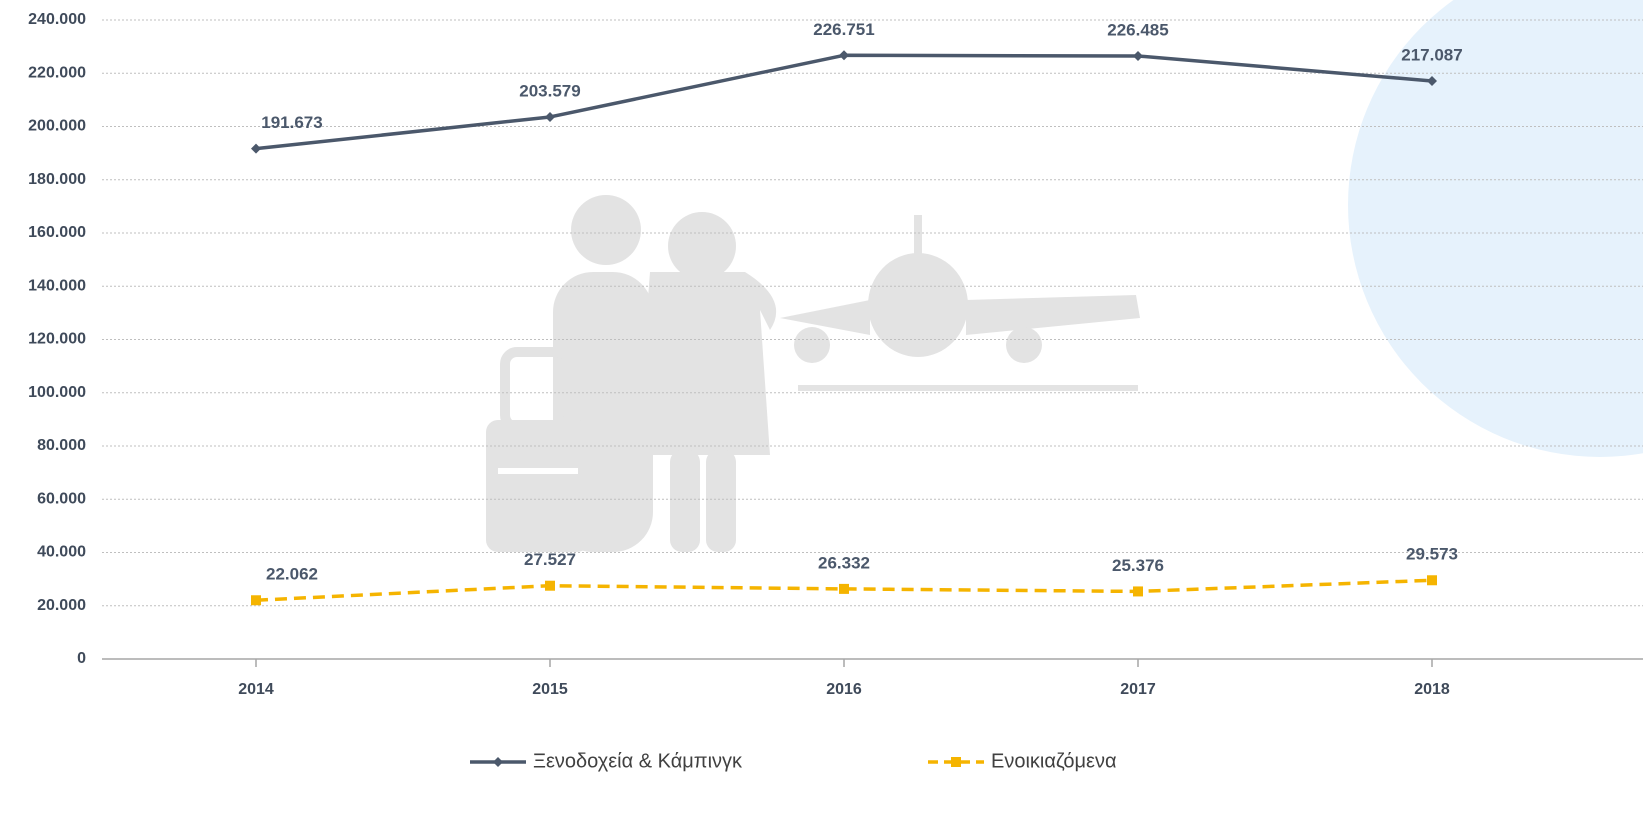  What do you see at coordinates (57, 19) in the screenshot?
I see `y-tick-label: 240.000` at bounding box center [57, 19].